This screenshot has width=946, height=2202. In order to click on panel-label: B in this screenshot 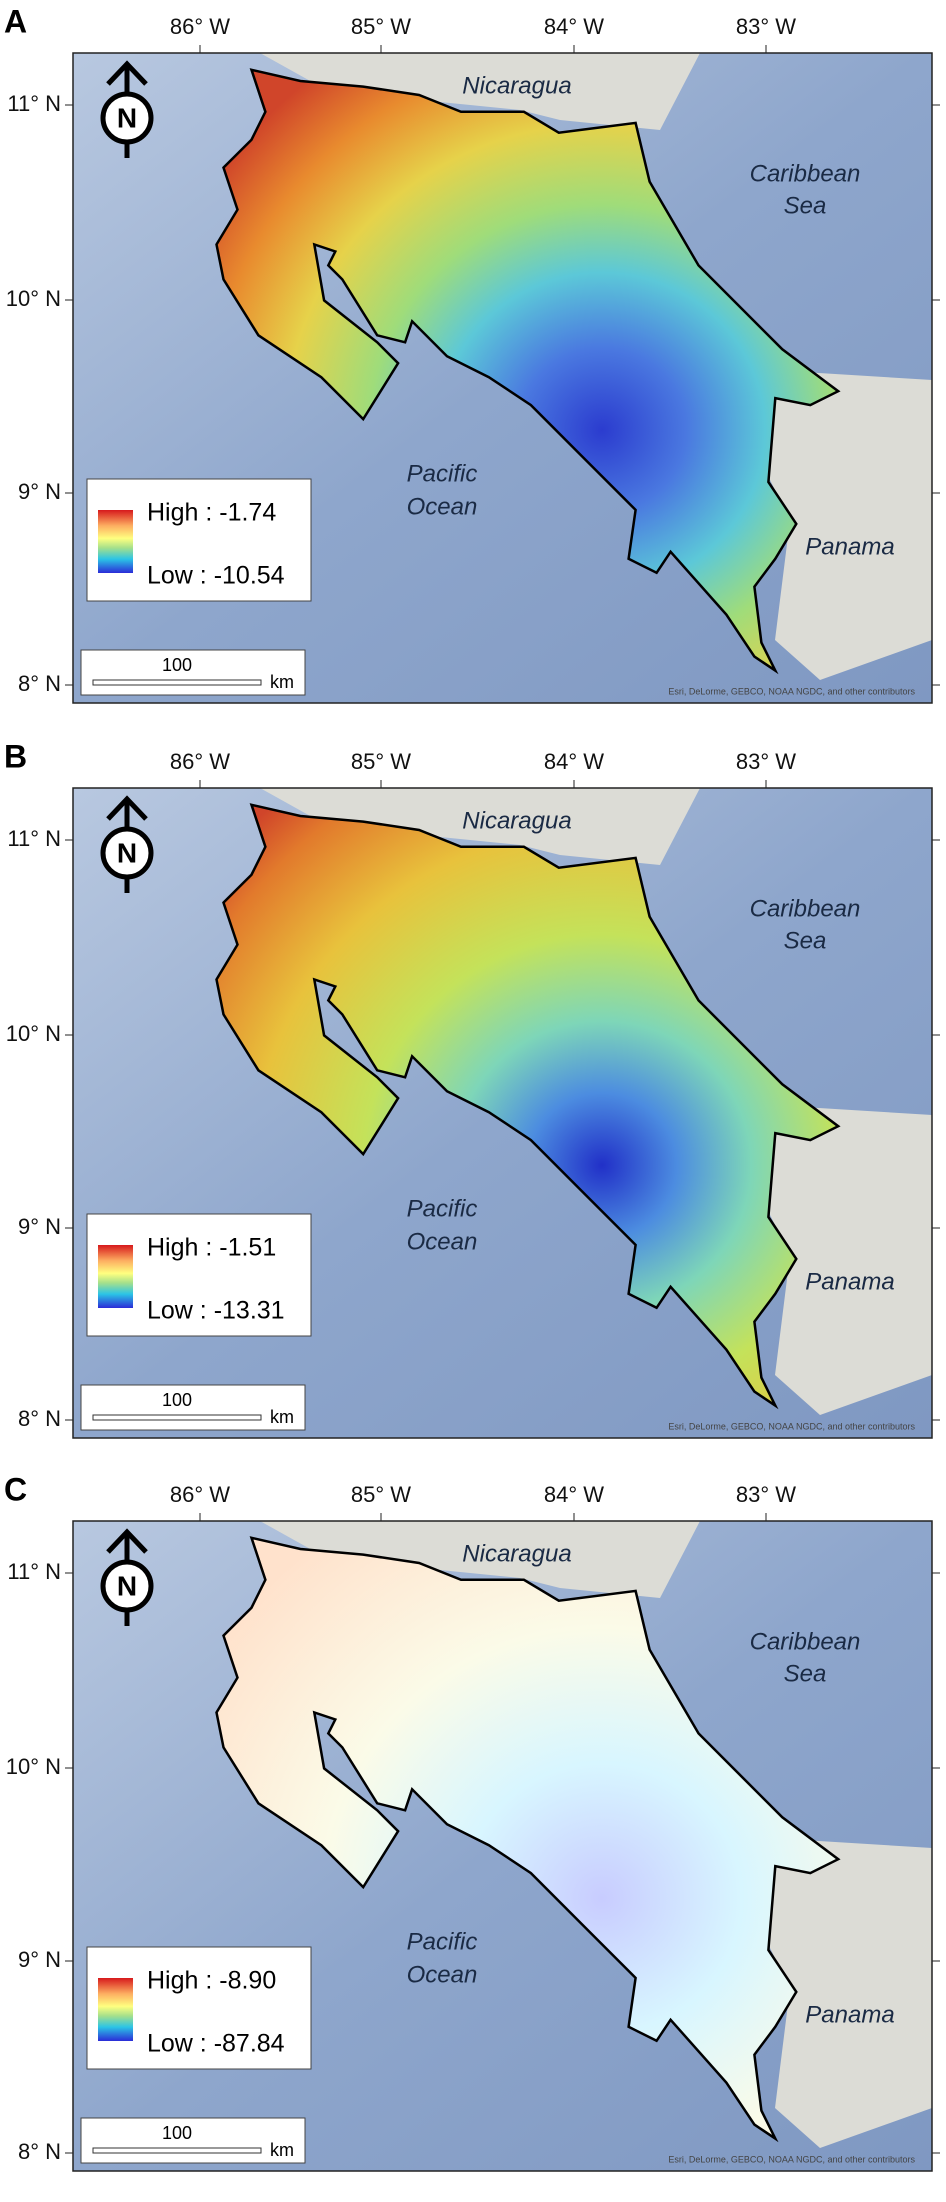, I will do `click(15, 756)`.